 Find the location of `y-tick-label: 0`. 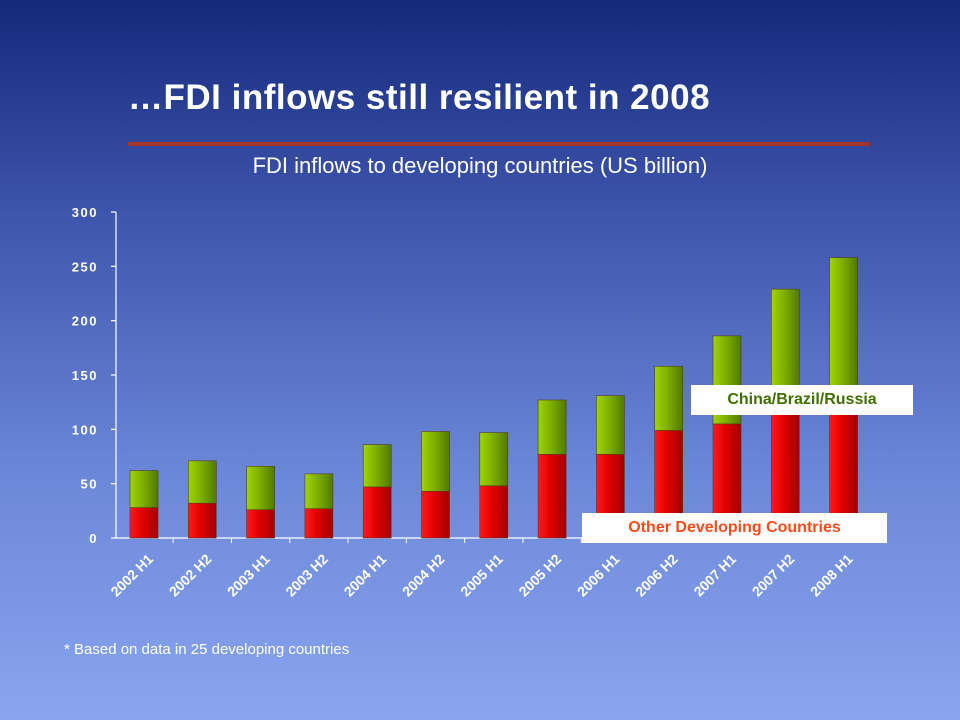

y-tick-label: 0 is located at coordinates (93, 538).